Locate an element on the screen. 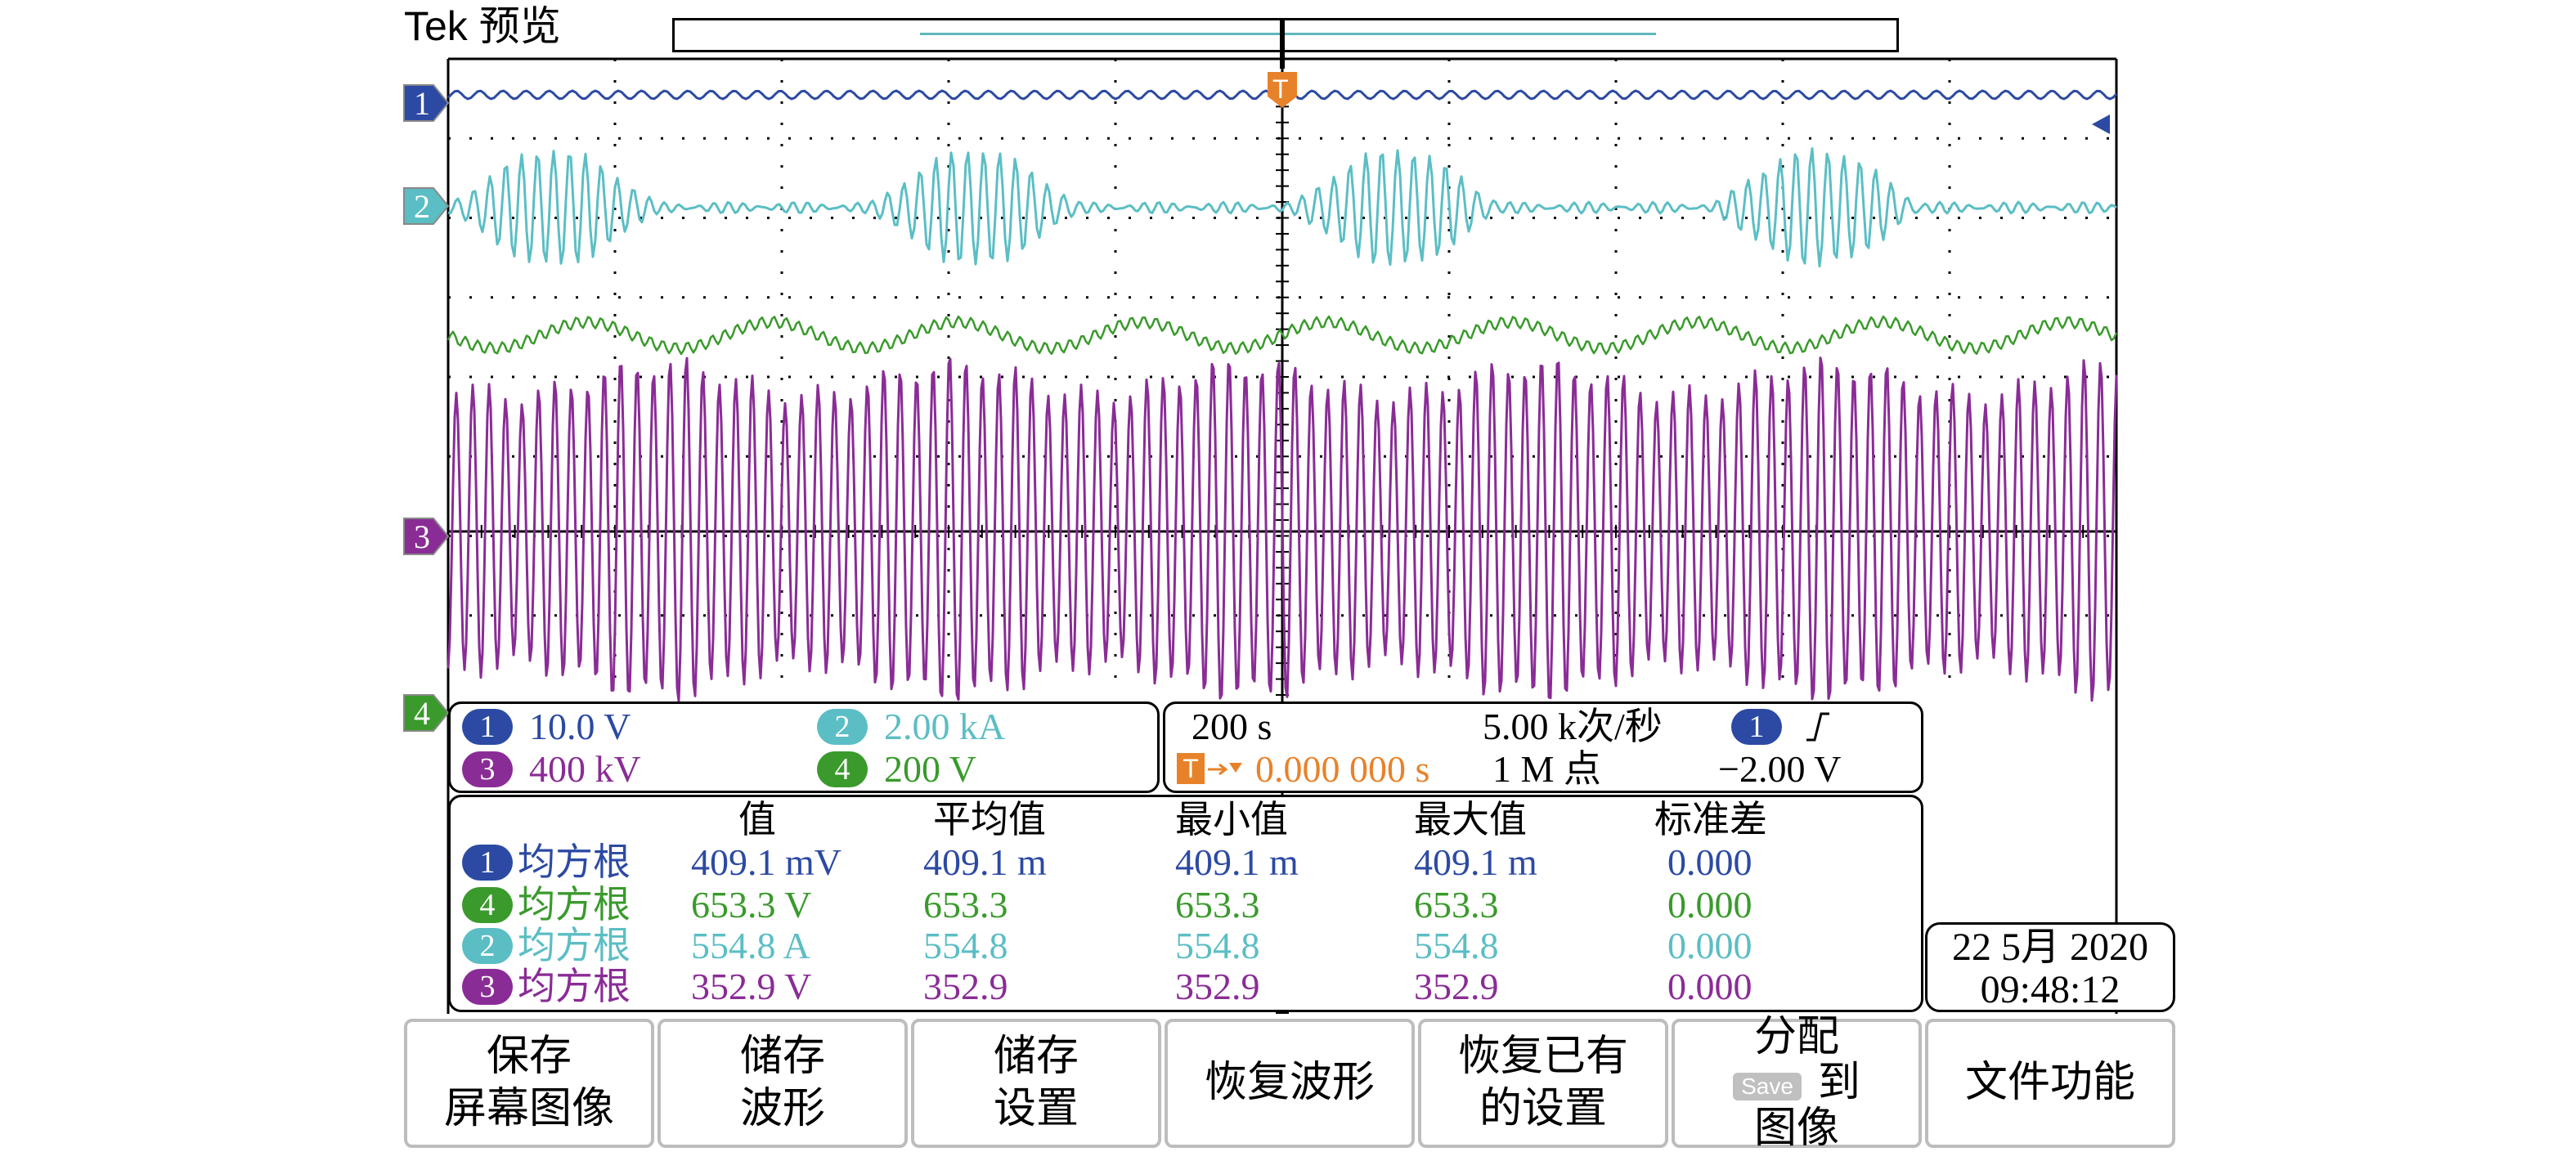  trigger-source-badge: 1 is located at coordinates (1757, 727).